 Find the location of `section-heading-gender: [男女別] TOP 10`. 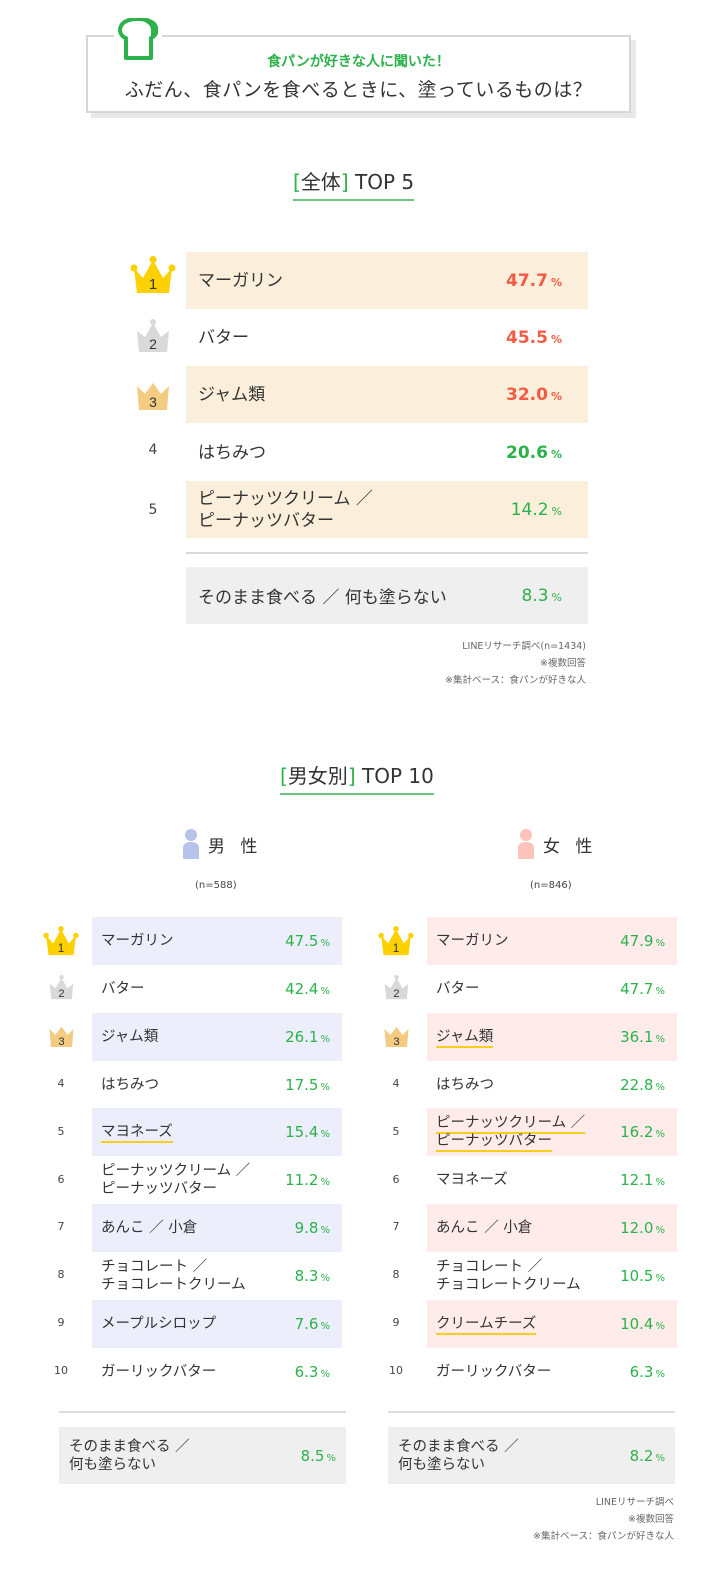

section-heading-gender: [男女別] TOP 10 is located at coordinates (357, 777).